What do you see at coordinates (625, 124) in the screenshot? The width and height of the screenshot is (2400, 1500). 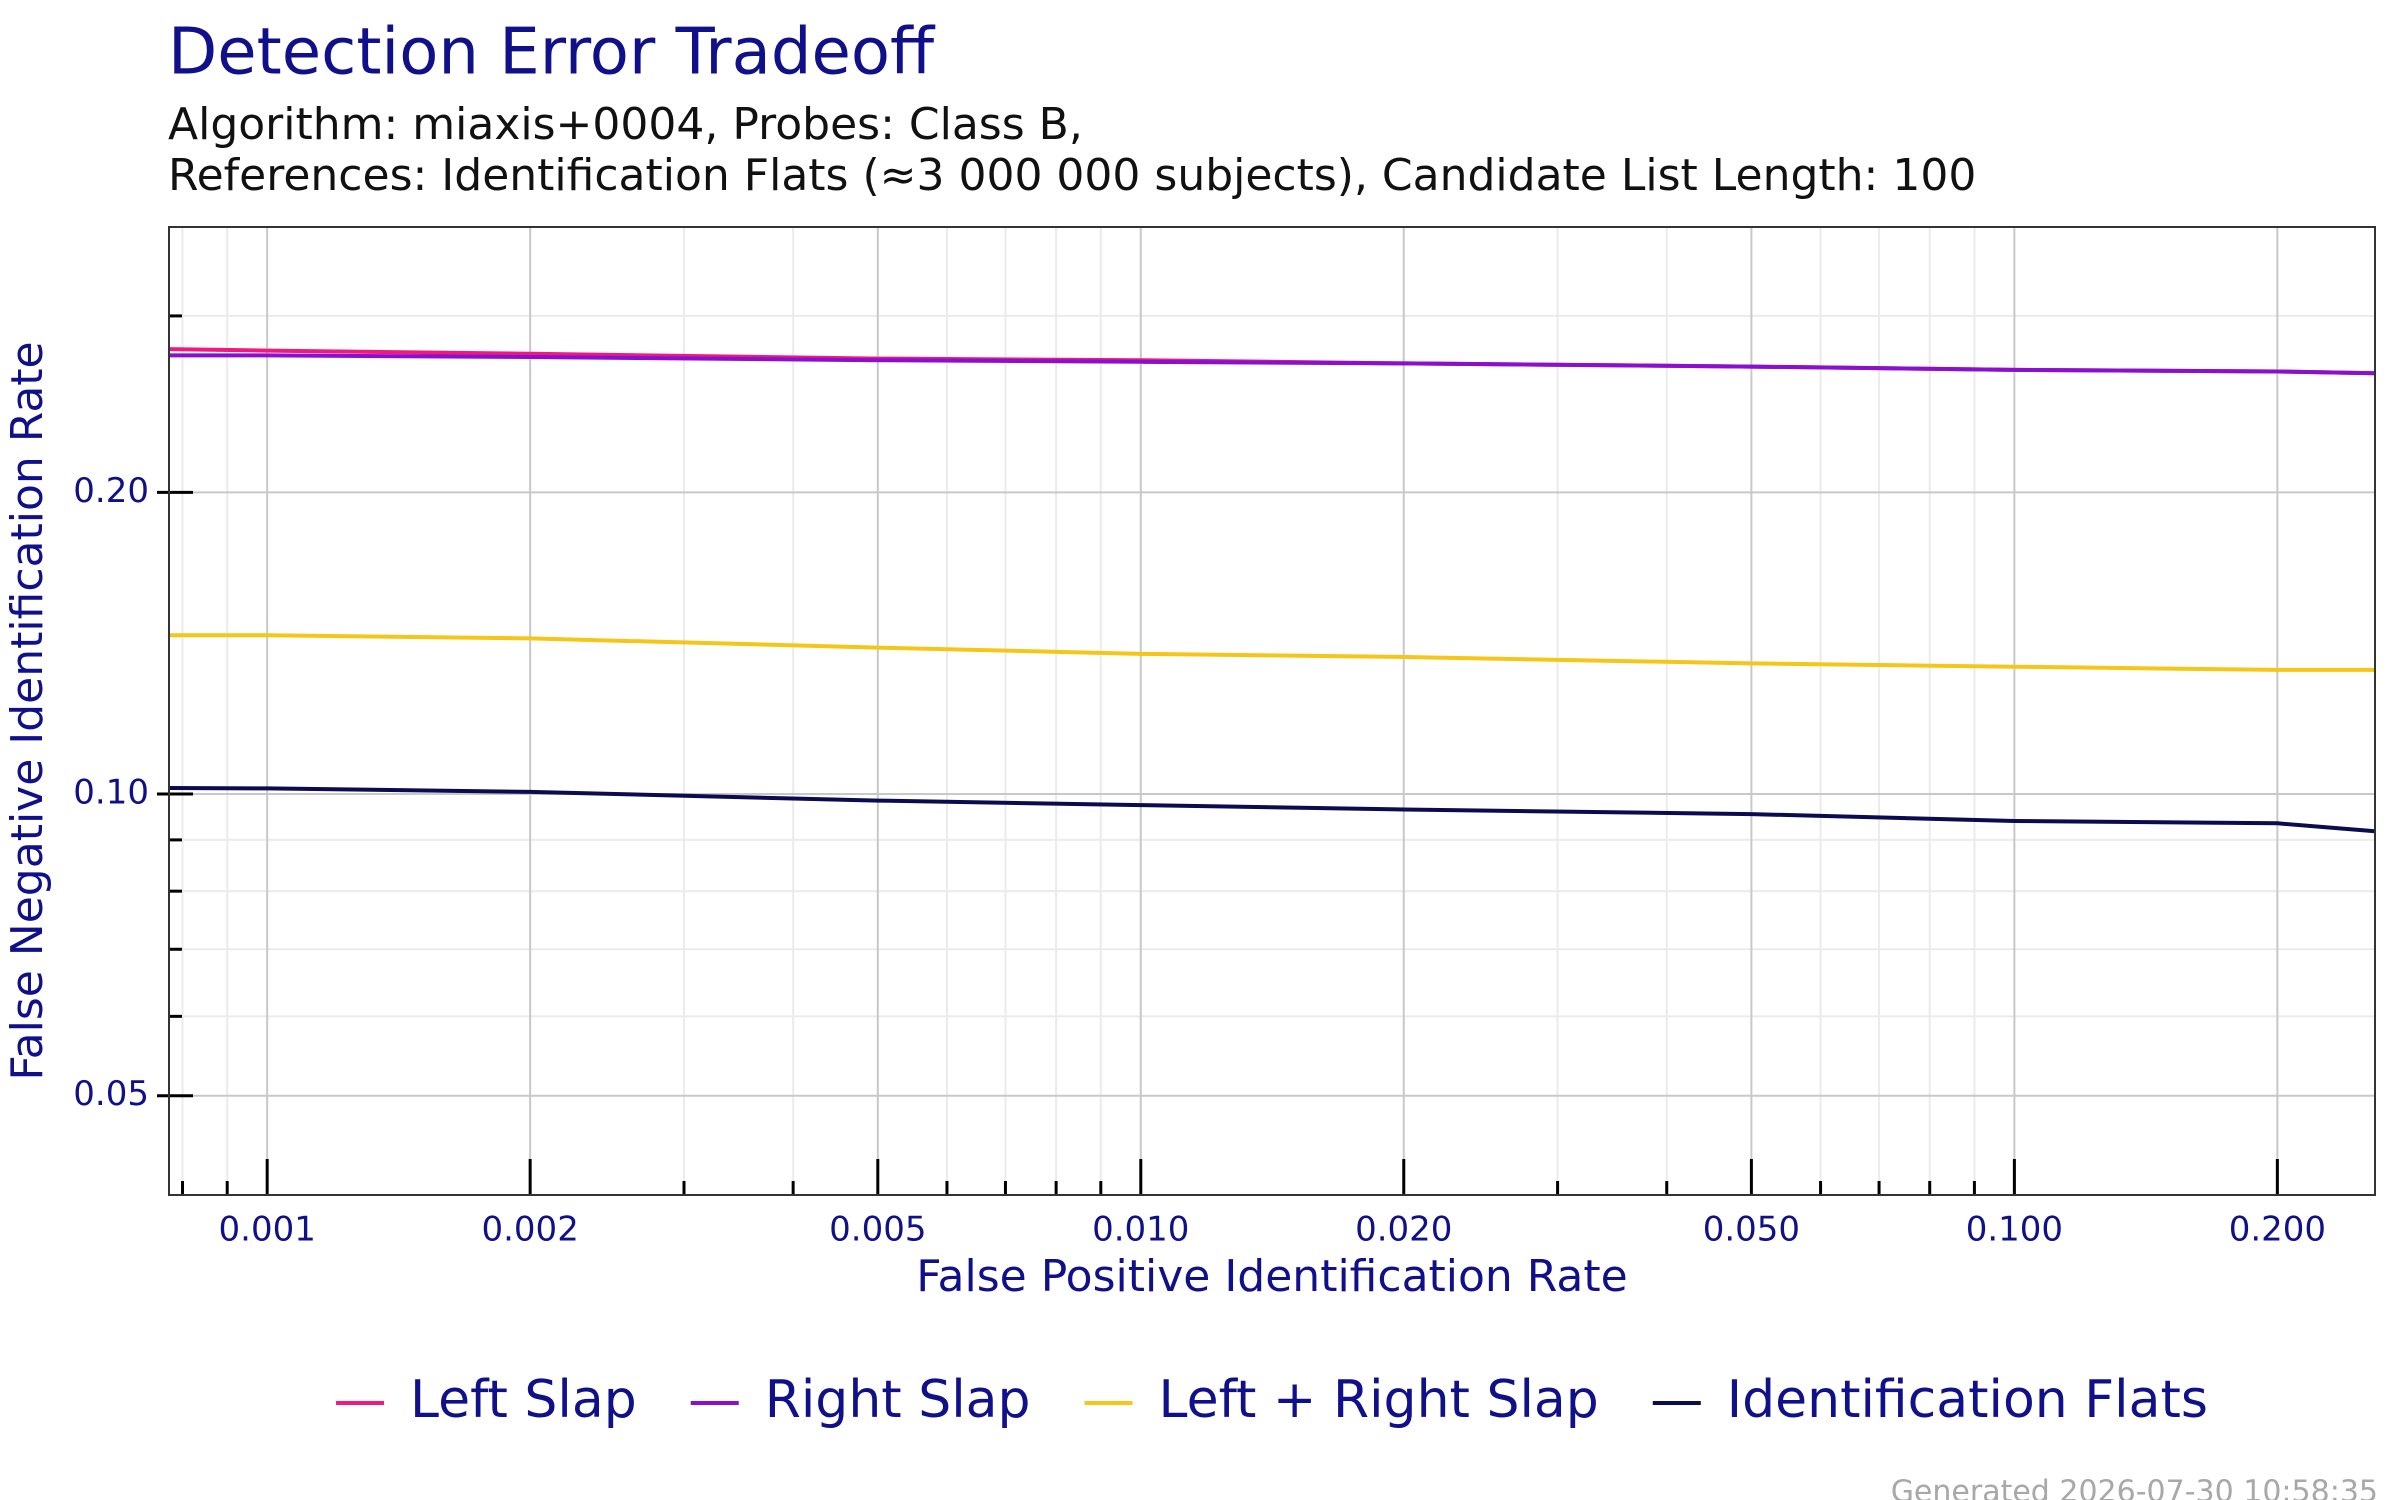 I see `subtitle: Algorithm: miaxis+0004, Probes: Class B,` at bounding box center [625, 124].